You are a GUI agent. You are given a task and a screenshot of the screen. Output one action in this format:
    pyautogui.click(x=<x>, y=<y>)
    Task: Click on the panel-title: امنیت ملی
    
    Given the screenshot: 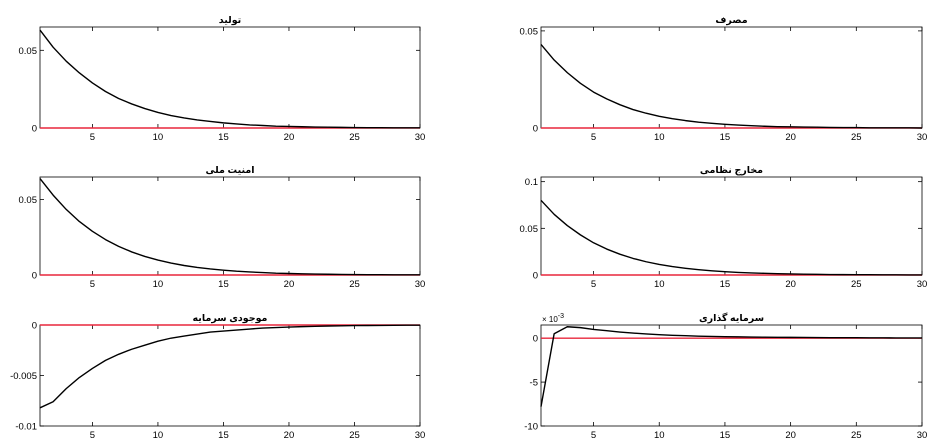 What is the action you would take?
    pyautogui.click(x=230, y=170)
    